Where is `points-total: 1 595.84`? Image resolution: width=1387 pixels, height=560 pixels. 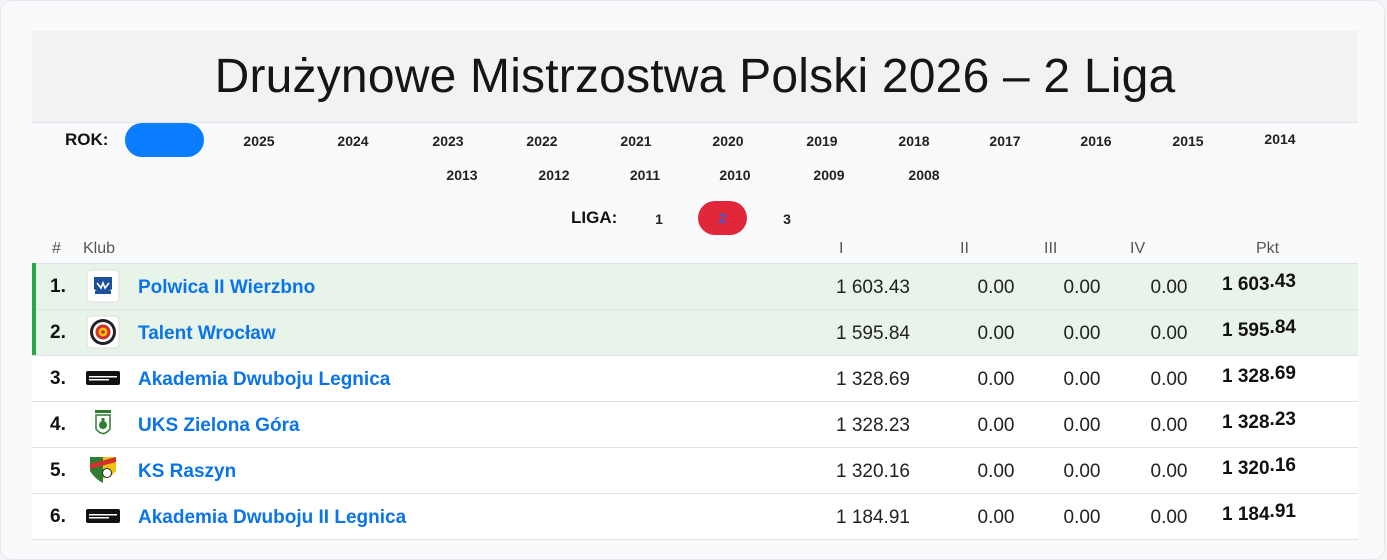
points-total: 1 595.84 is located at coordinates (1259, 329).